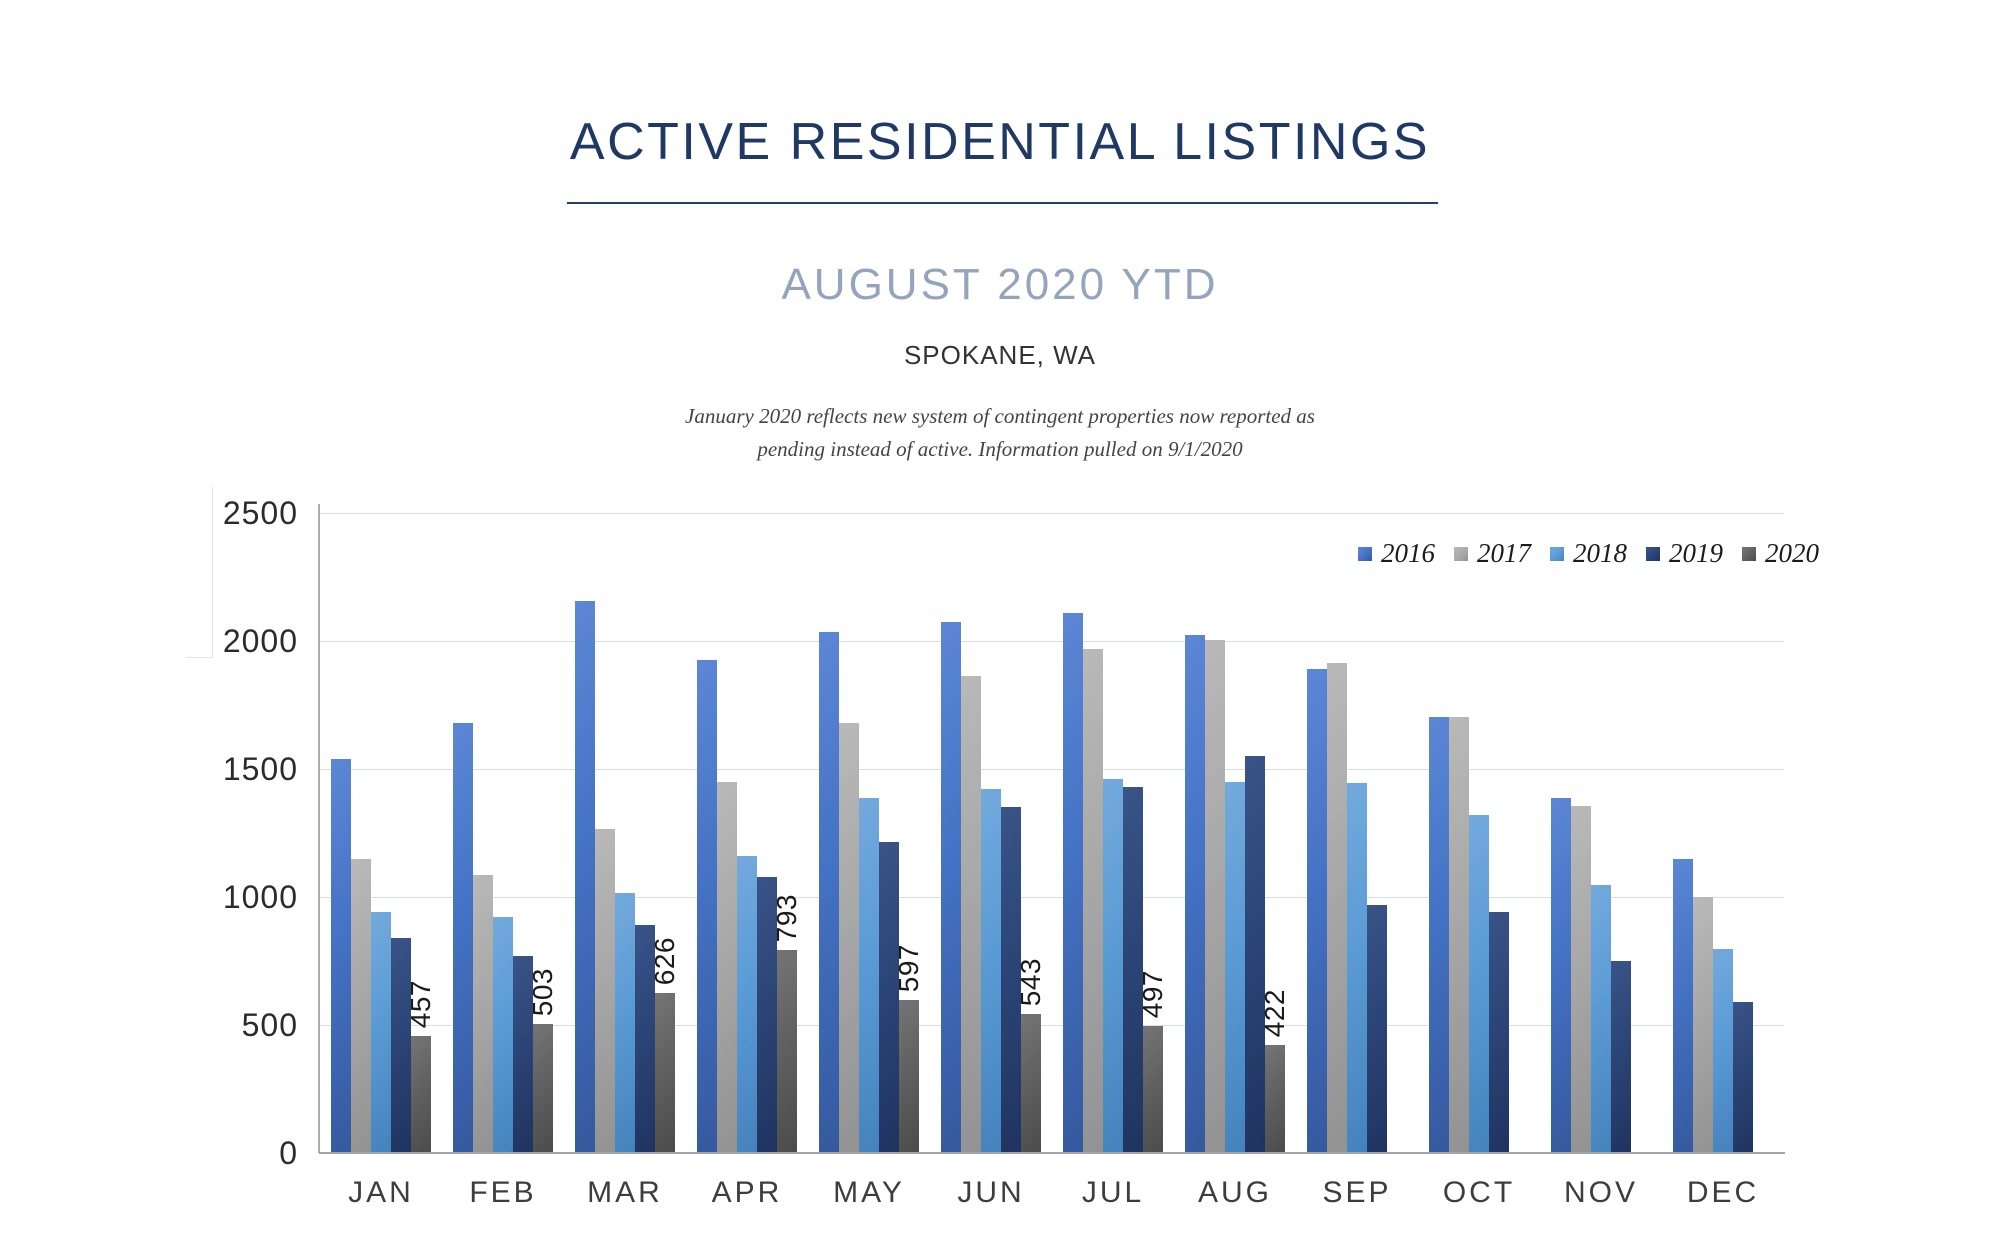 This screenshot has height=1250, width=2000. What do you see at coordinates (625, 1023) in the screenshot?
I see `bar-2018-mar` at bounding box center [625, 1023].